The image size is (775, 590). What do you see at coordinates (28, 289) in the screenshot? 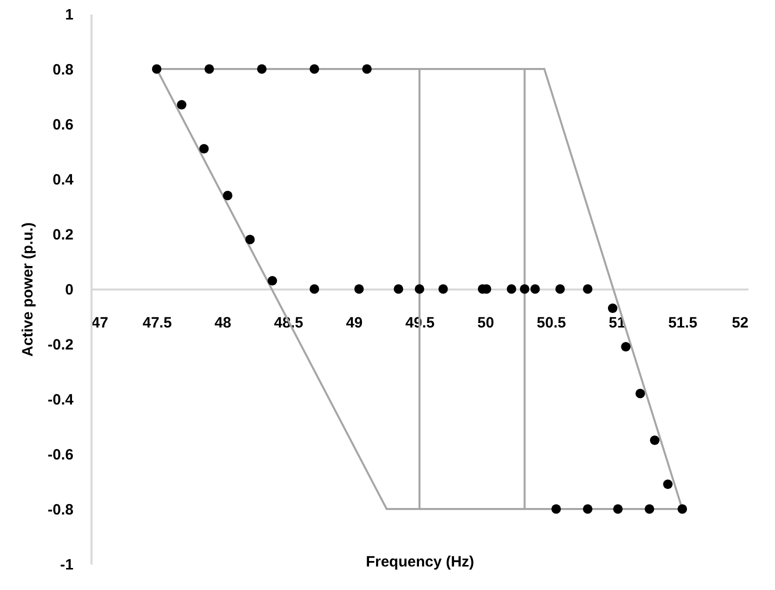
I see `y-axis-title: Active power (p.u.)` at bounding box center [28, 289].